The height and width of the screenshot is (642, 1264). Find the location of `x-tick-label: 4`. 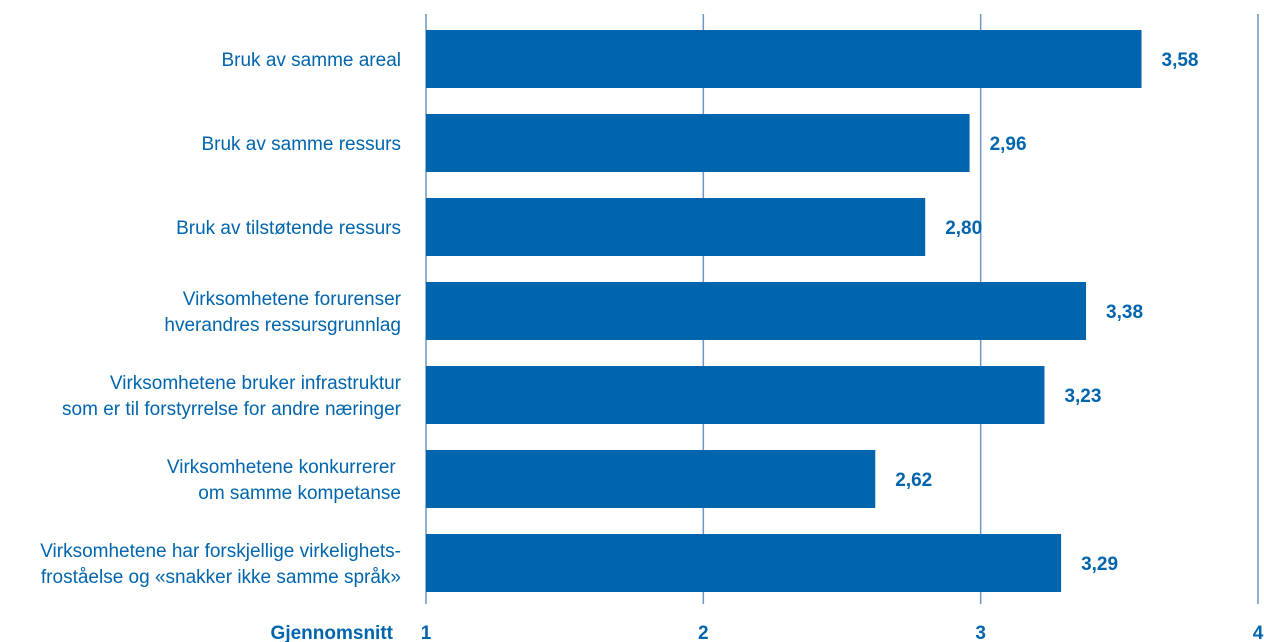

x-tick-label: 4 is located at coordinates (1258, 632).